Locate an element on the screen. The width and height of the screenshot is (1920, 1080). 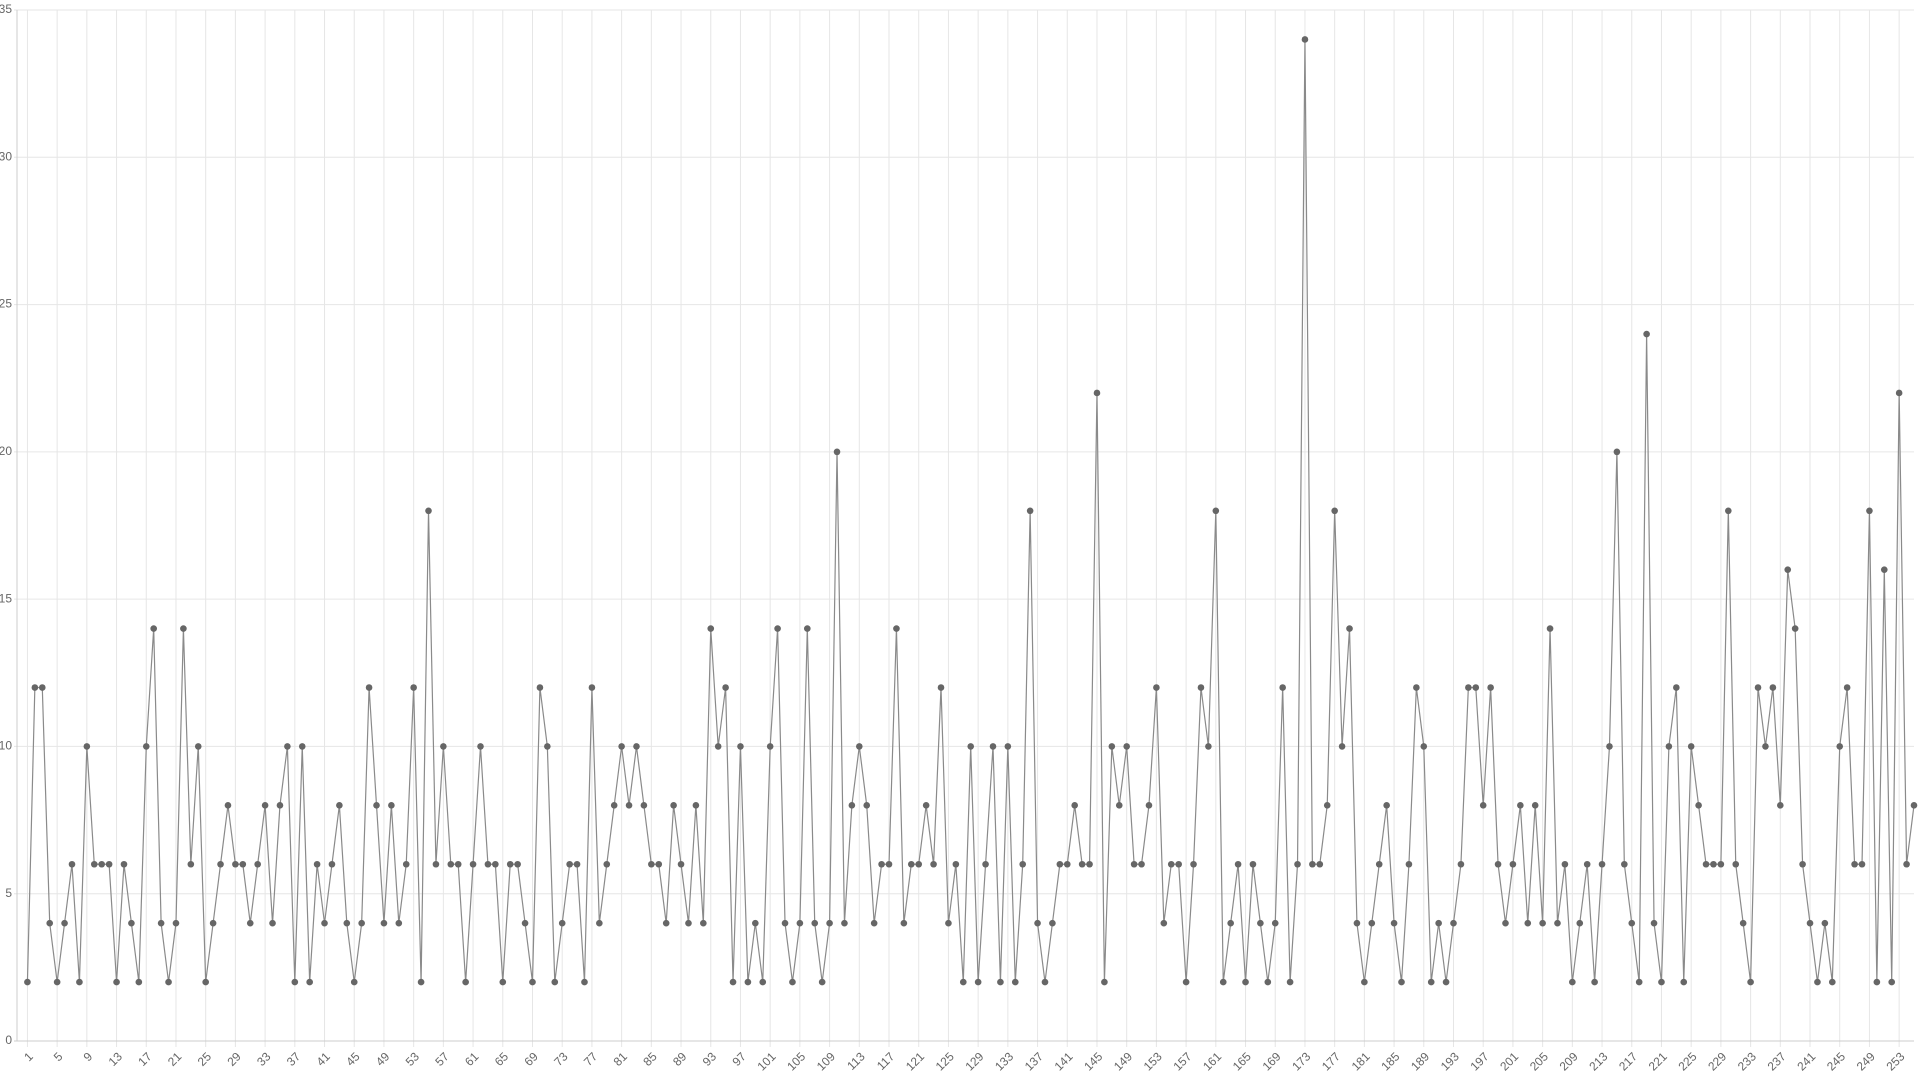
x-tick-label: 49 is located at coordinates (383, 1059).